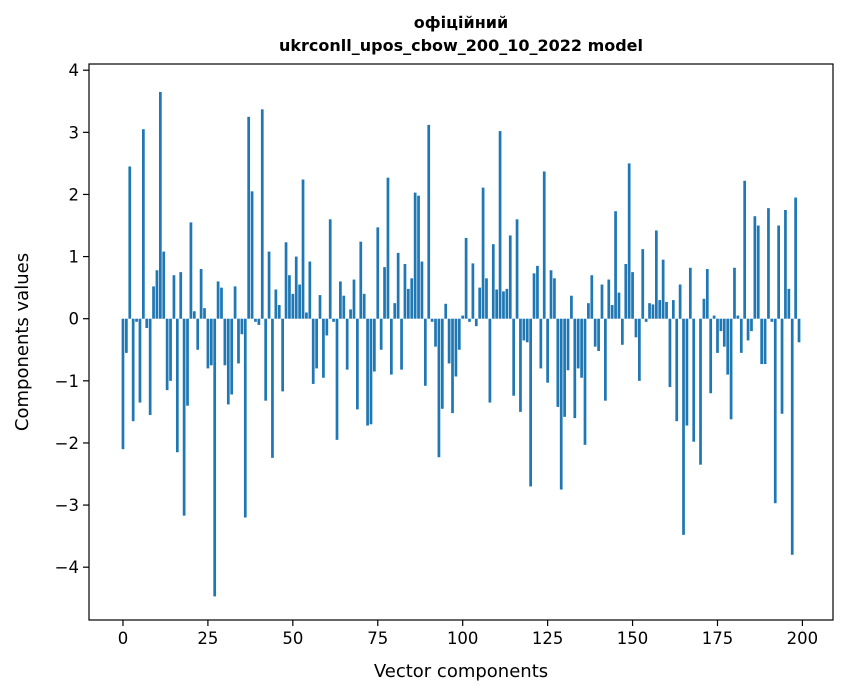 The width and height of the screenshot is (847, 700). I want to click on x-tick-label: 150, so click(633, 638).